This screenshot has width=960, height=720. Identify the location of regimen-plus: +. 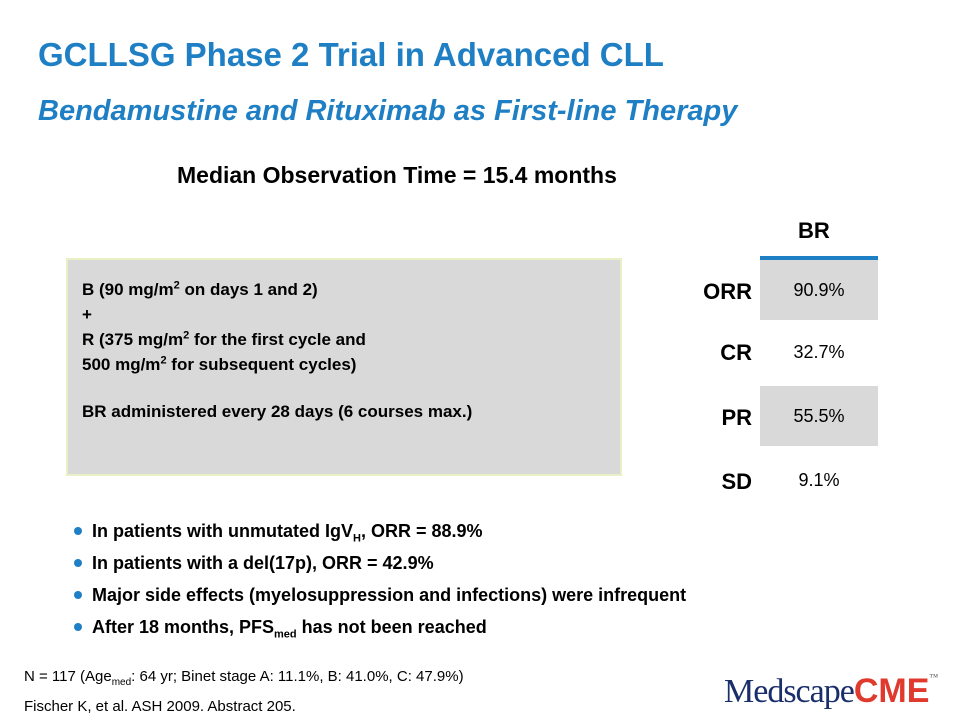
(87, 314).